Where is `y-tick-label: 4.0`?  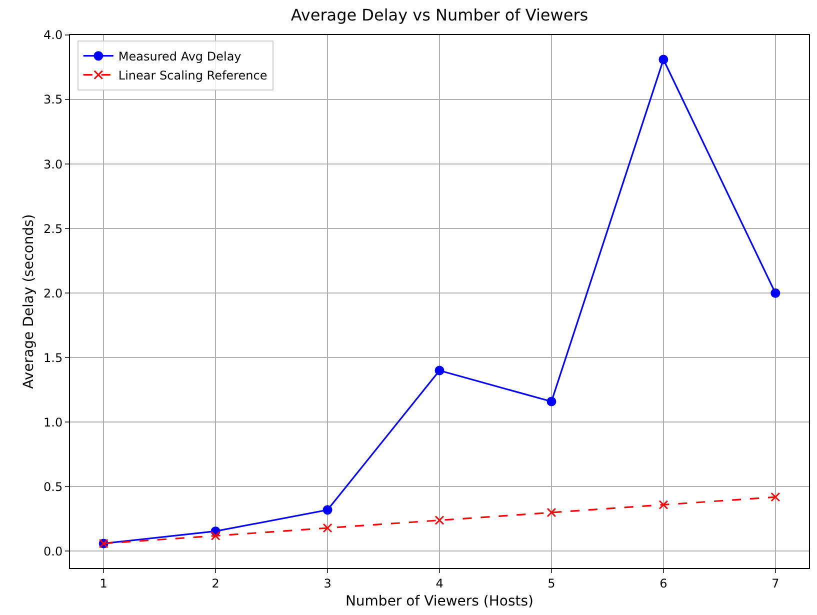 y-tick-label: 4.0 is located at coordinates (53, 35).